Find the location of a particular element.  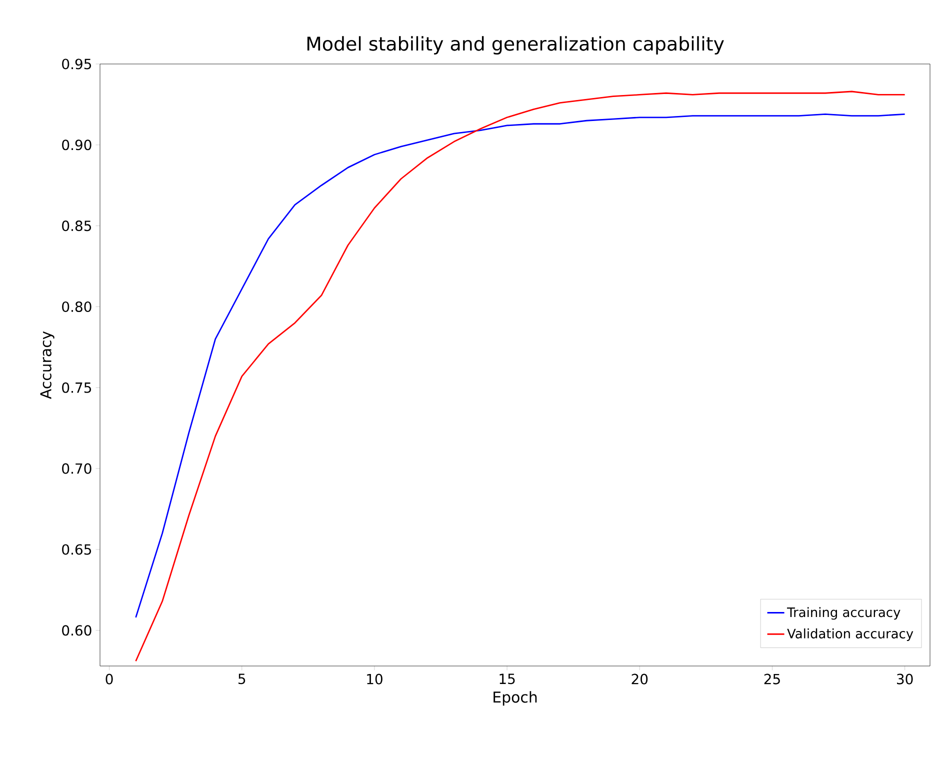

y-tick-label: 0.65 is located at coordinates (77, 549).